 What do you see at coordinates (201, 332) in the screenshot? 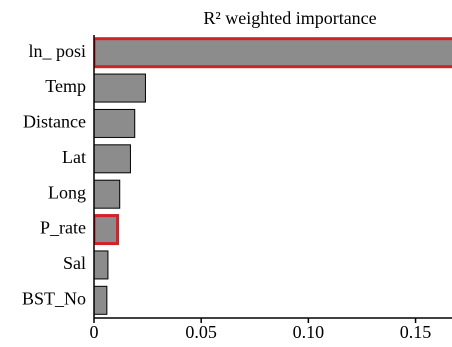
I see `x-tick-label: 0.05` at bounding box center [201, 332].